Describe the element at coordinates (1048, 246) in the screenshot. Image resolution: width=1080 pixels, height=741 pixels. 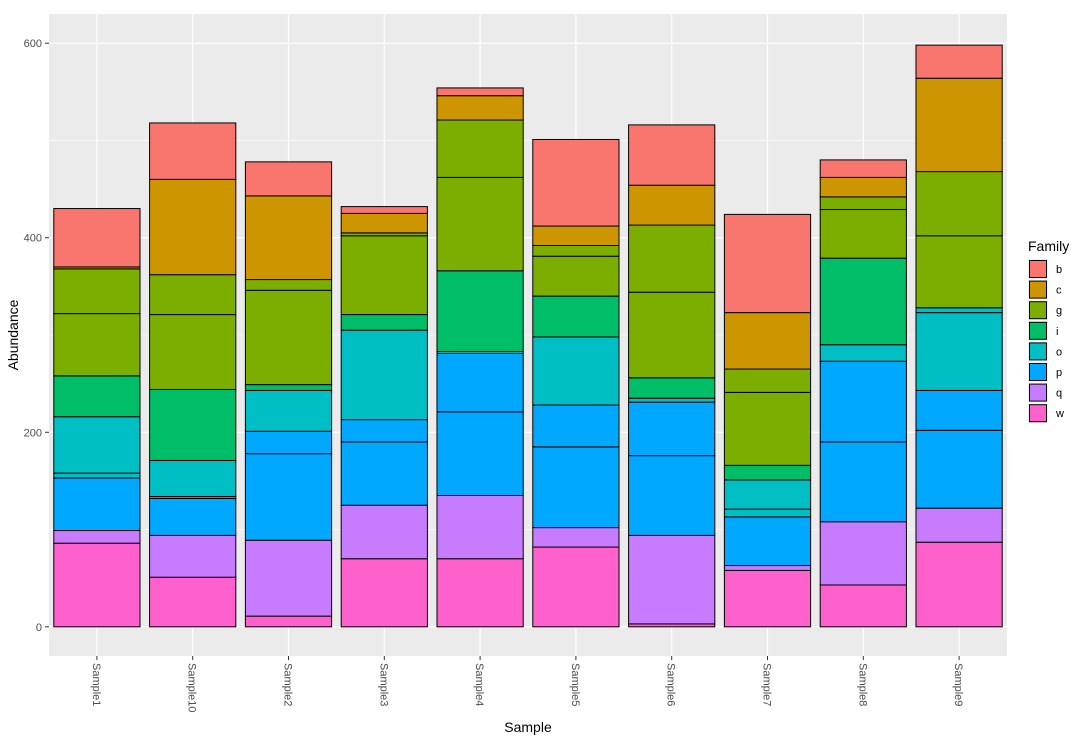
I see `legend-title: Family` at that location.